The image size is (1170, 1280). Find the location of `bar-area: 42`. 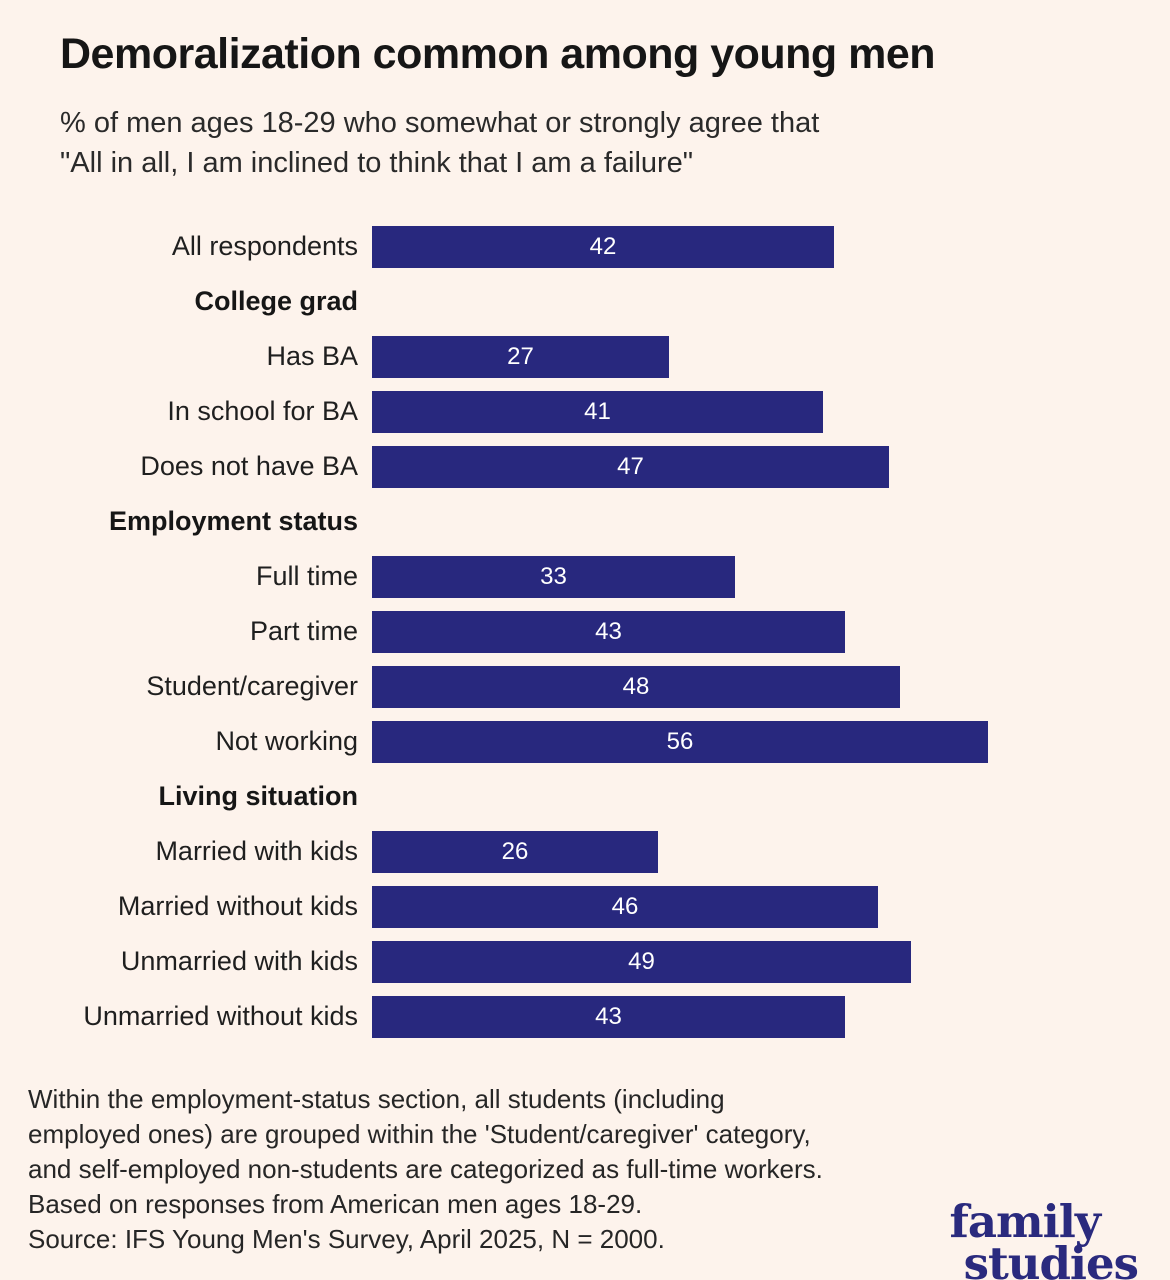

bar-area: 42 is located at coordinates (680, 246).